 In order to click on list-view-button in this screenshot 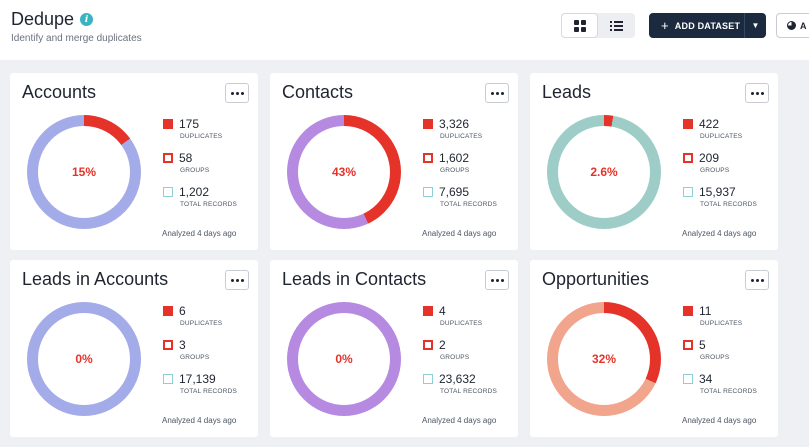, I will do `click(616, 25)`.